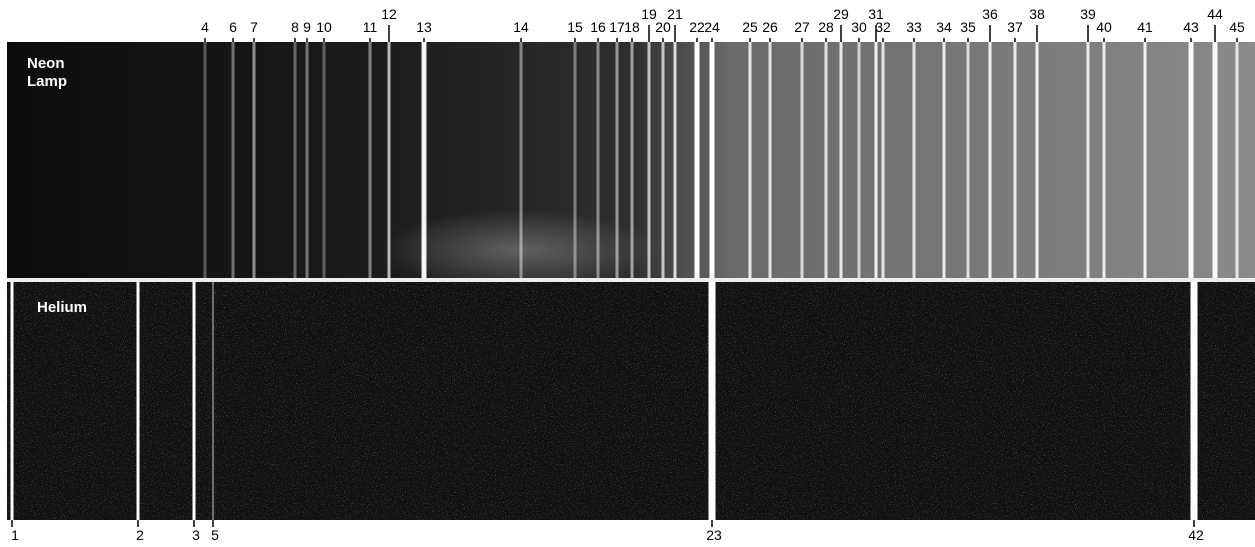  Describe the element at coordinates (215, 535) in the screenshot. I see `line-number: 5` at that location.